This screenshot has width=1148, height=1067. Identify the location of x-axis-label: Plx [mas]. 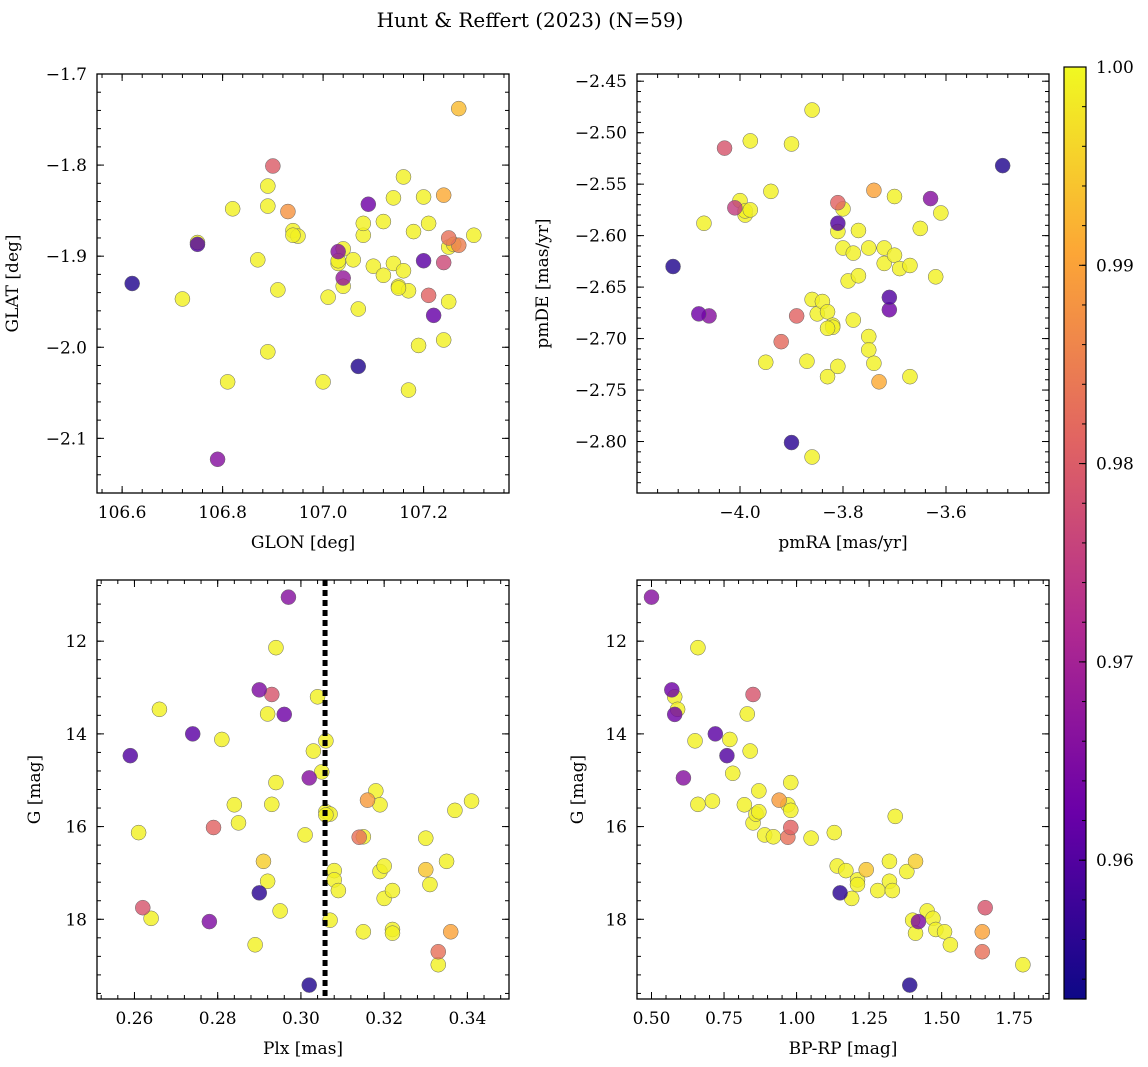
(303, 1049).